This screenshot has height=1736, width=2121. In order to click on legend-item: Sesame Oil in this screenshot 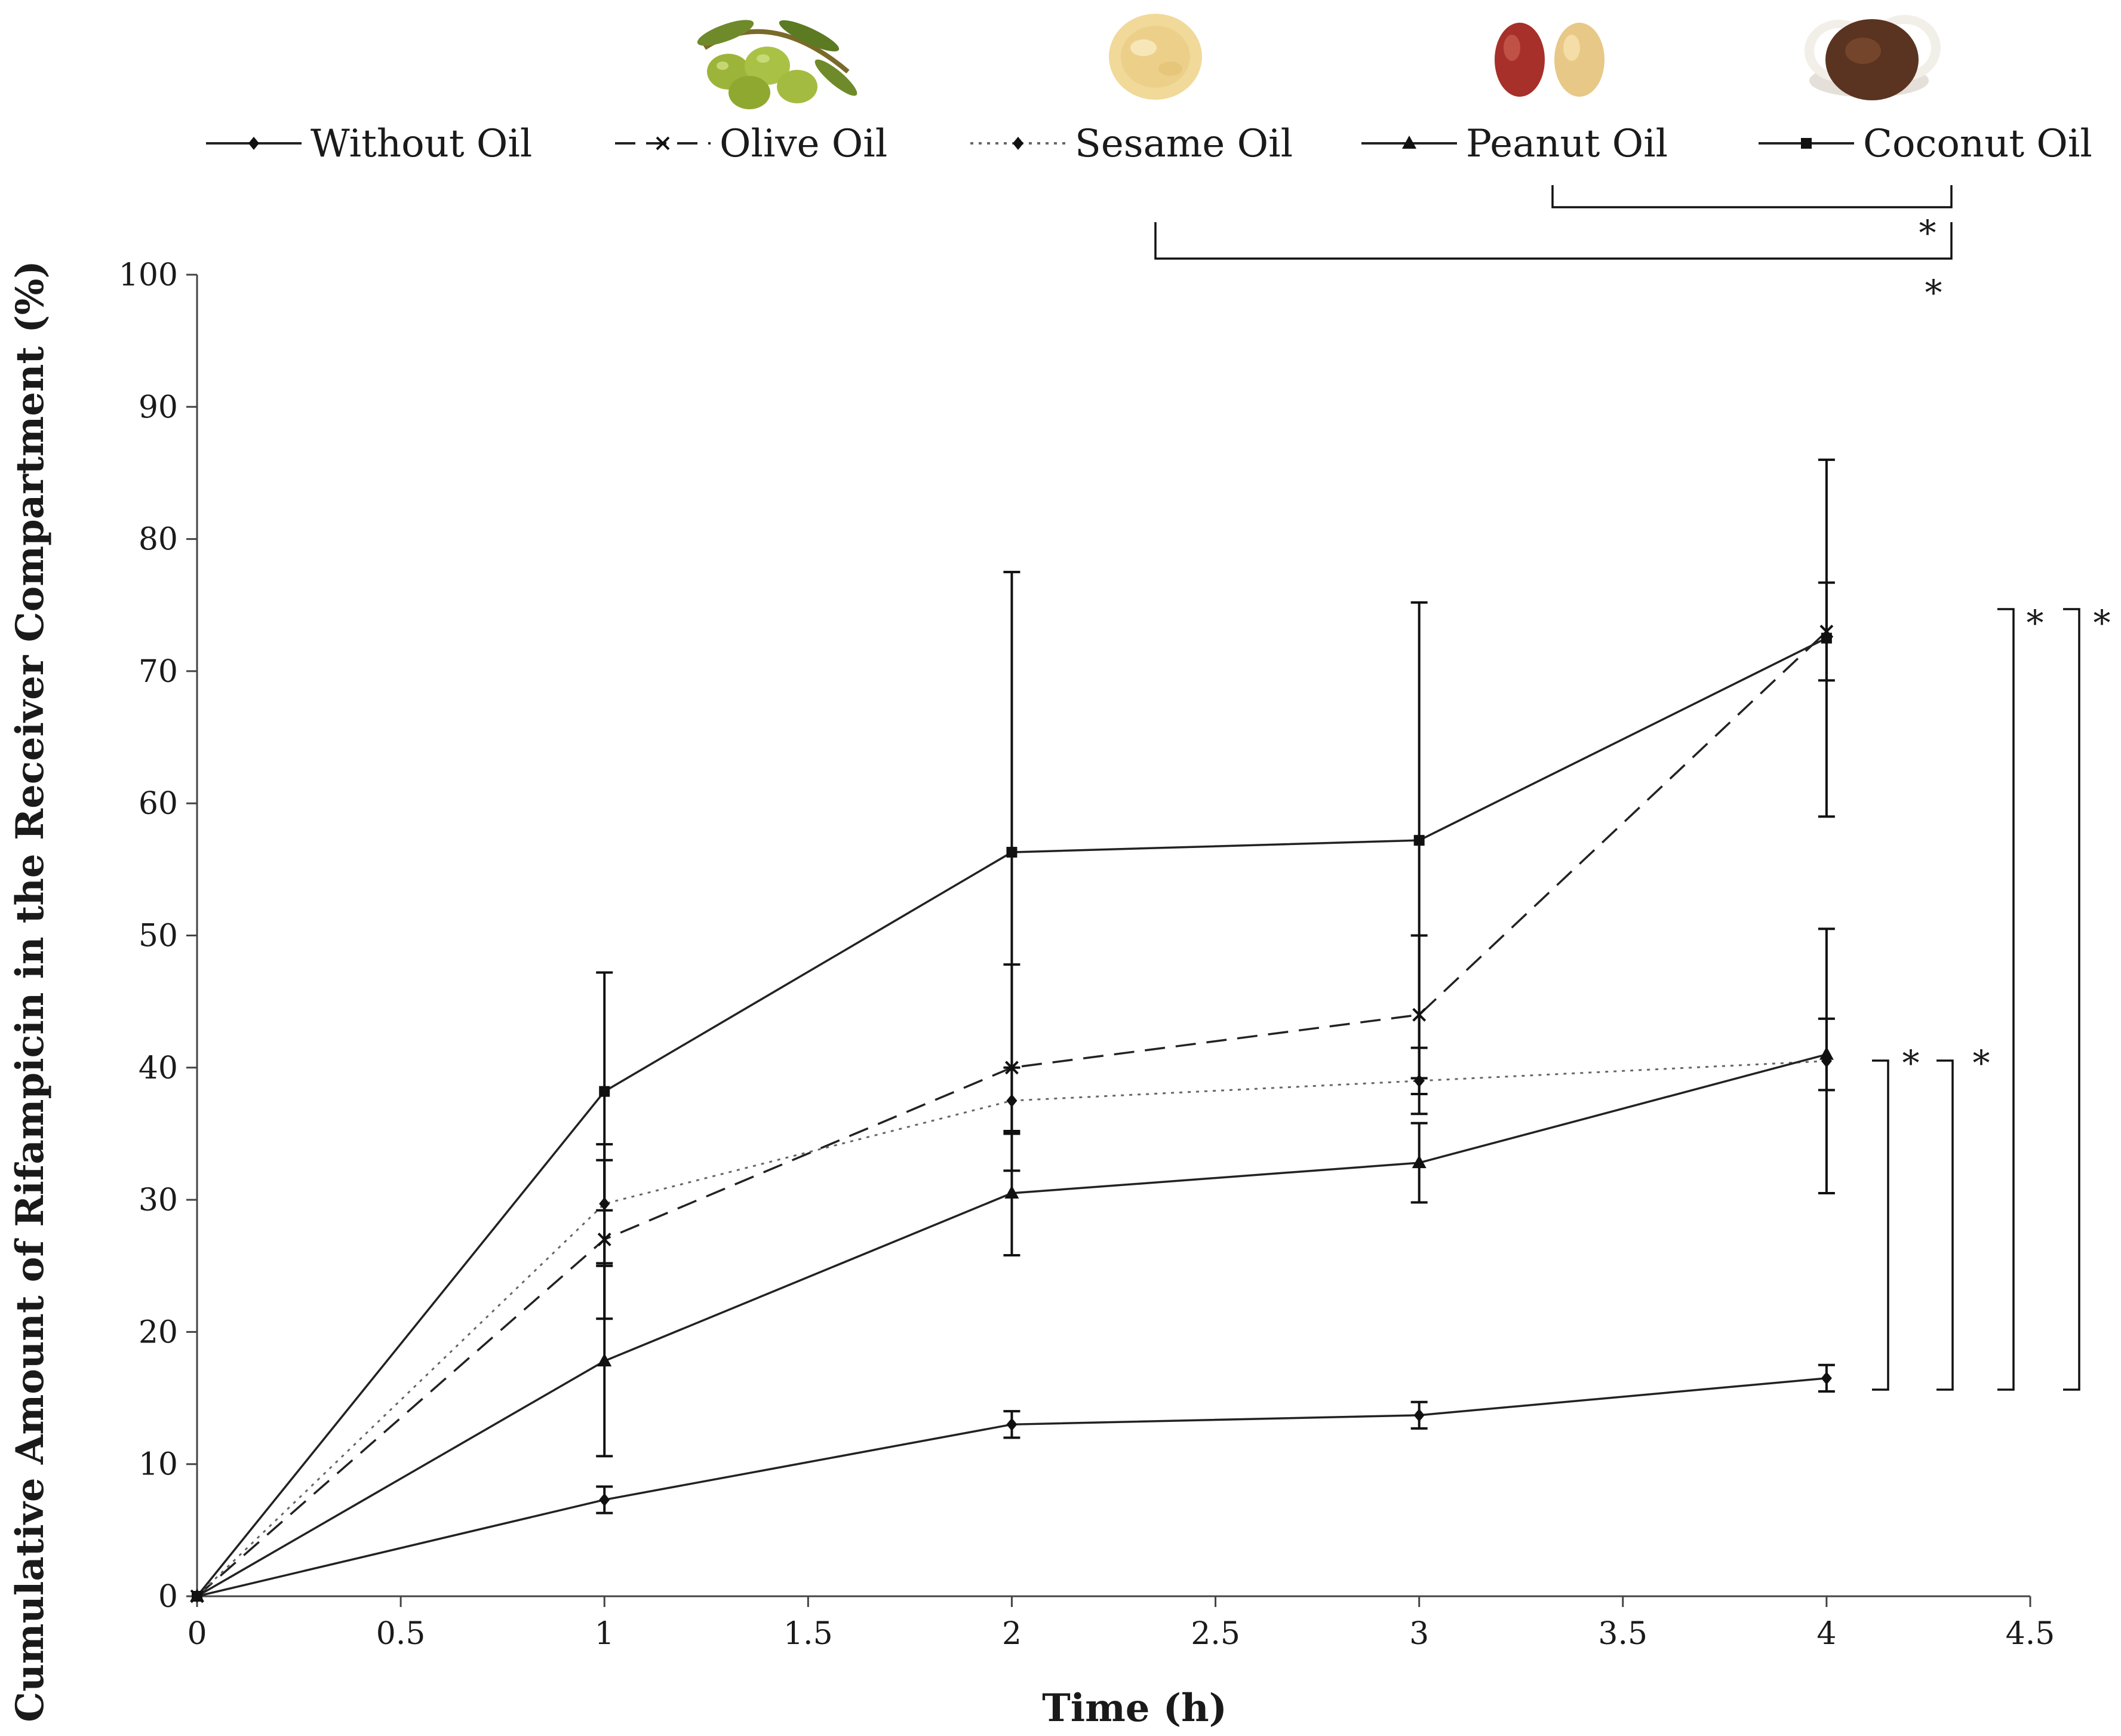, I will do `click(1131, 144)`.